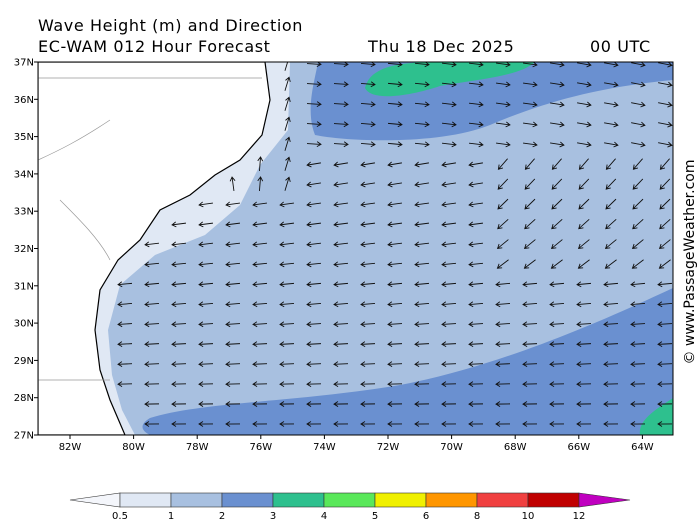  I want to click on latitude-label: 34N, so click(24, 174).